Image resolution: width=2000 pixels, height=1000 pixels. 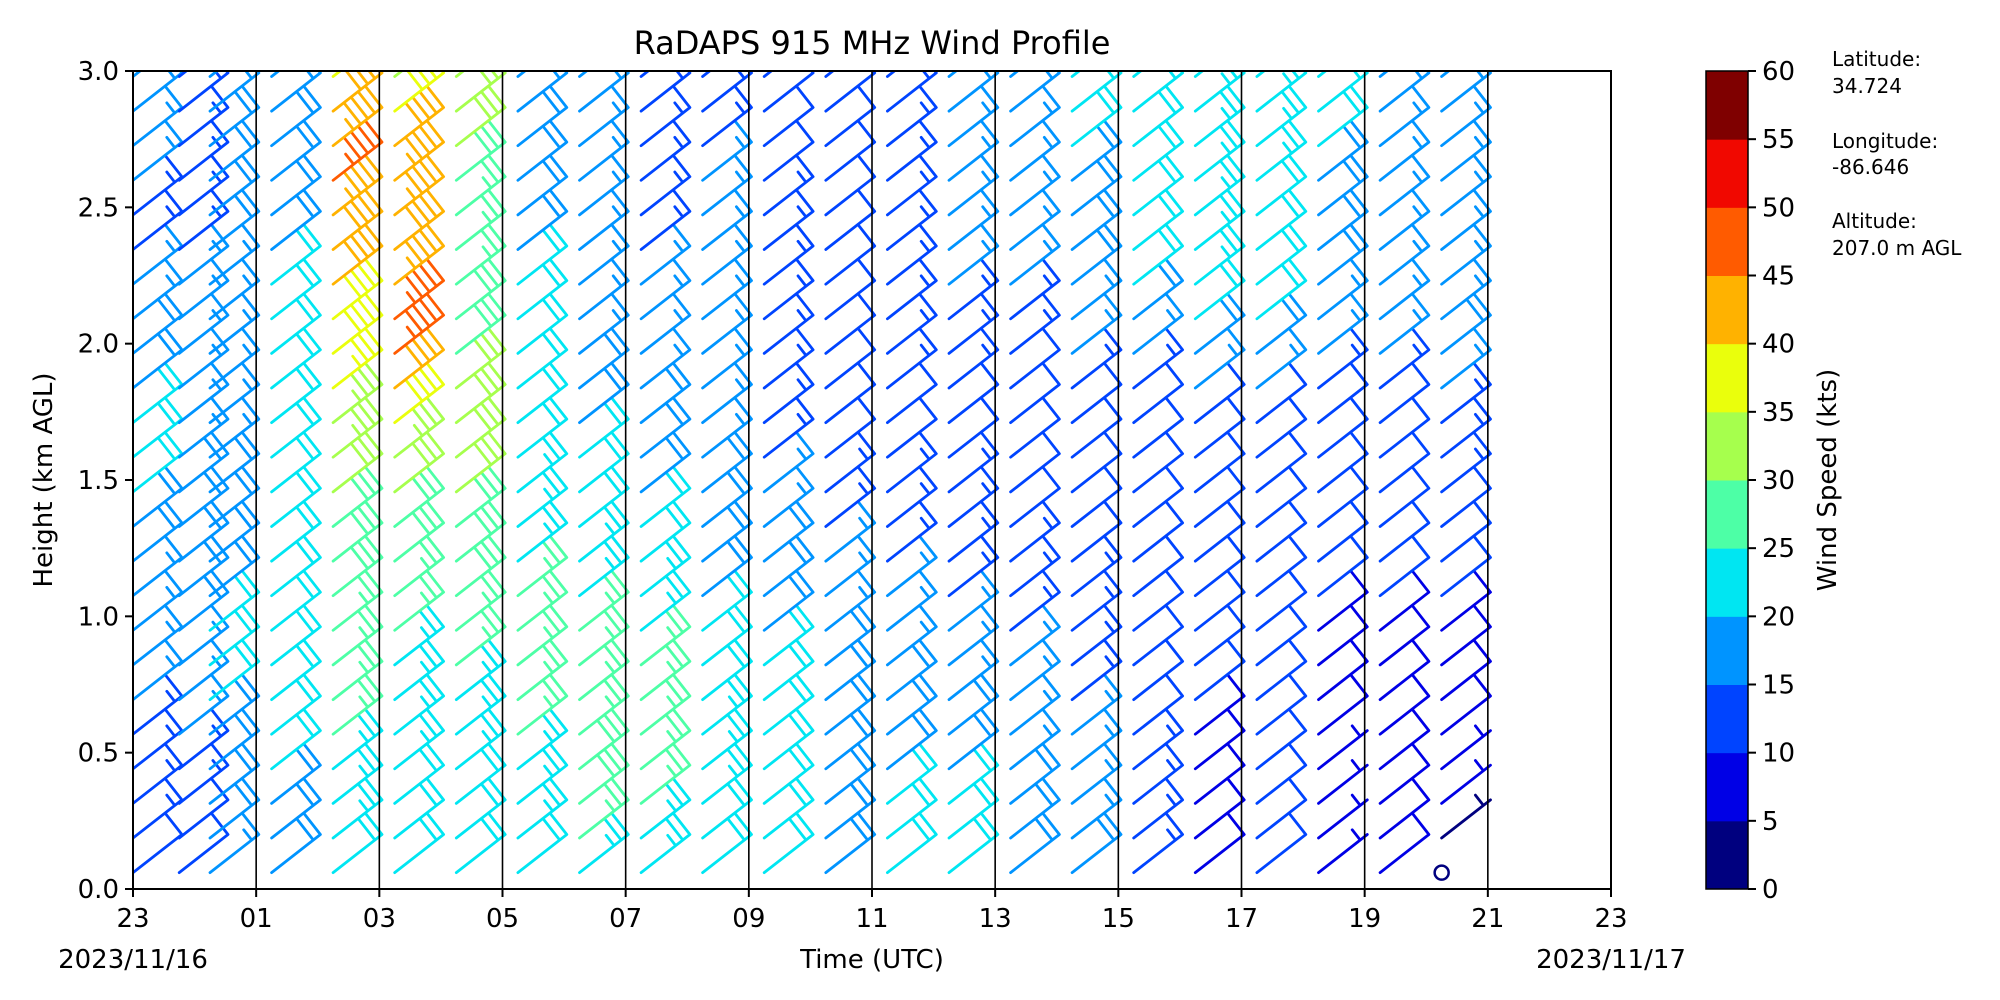 I want to click on altitude-value: 207.0 m AGL, so click(x=1897, y=248).